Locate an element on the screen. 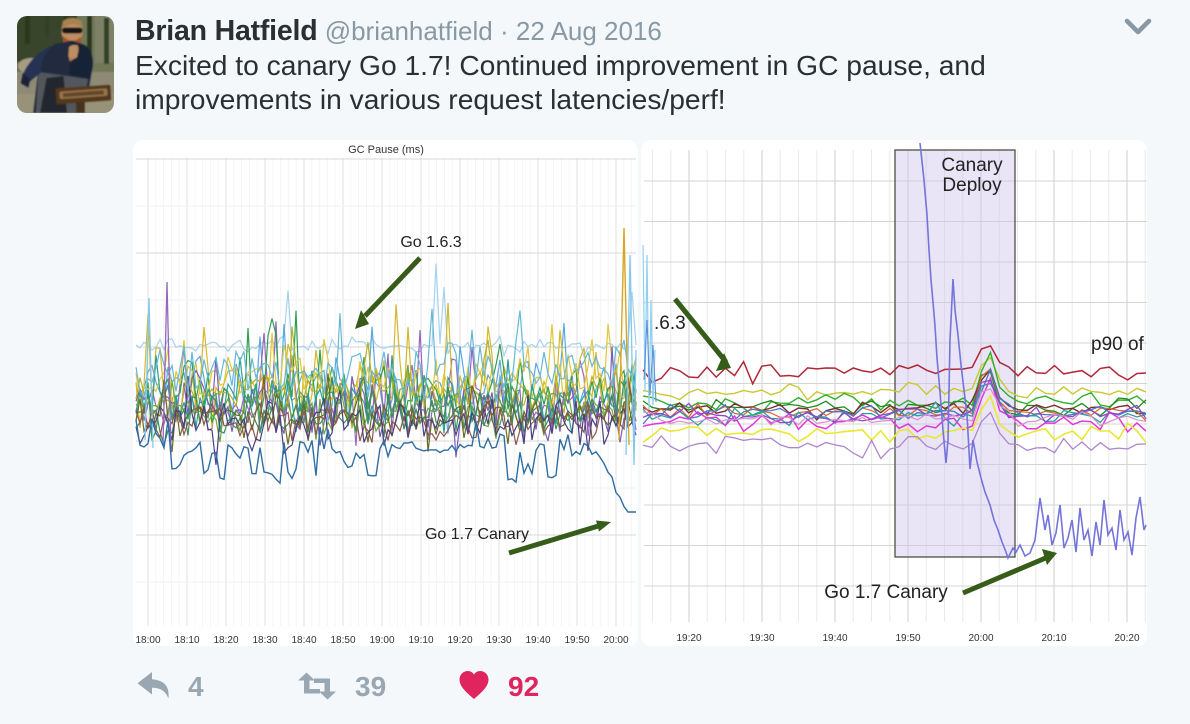  svg-text: 18:30 is located at coordinates (264, 640).